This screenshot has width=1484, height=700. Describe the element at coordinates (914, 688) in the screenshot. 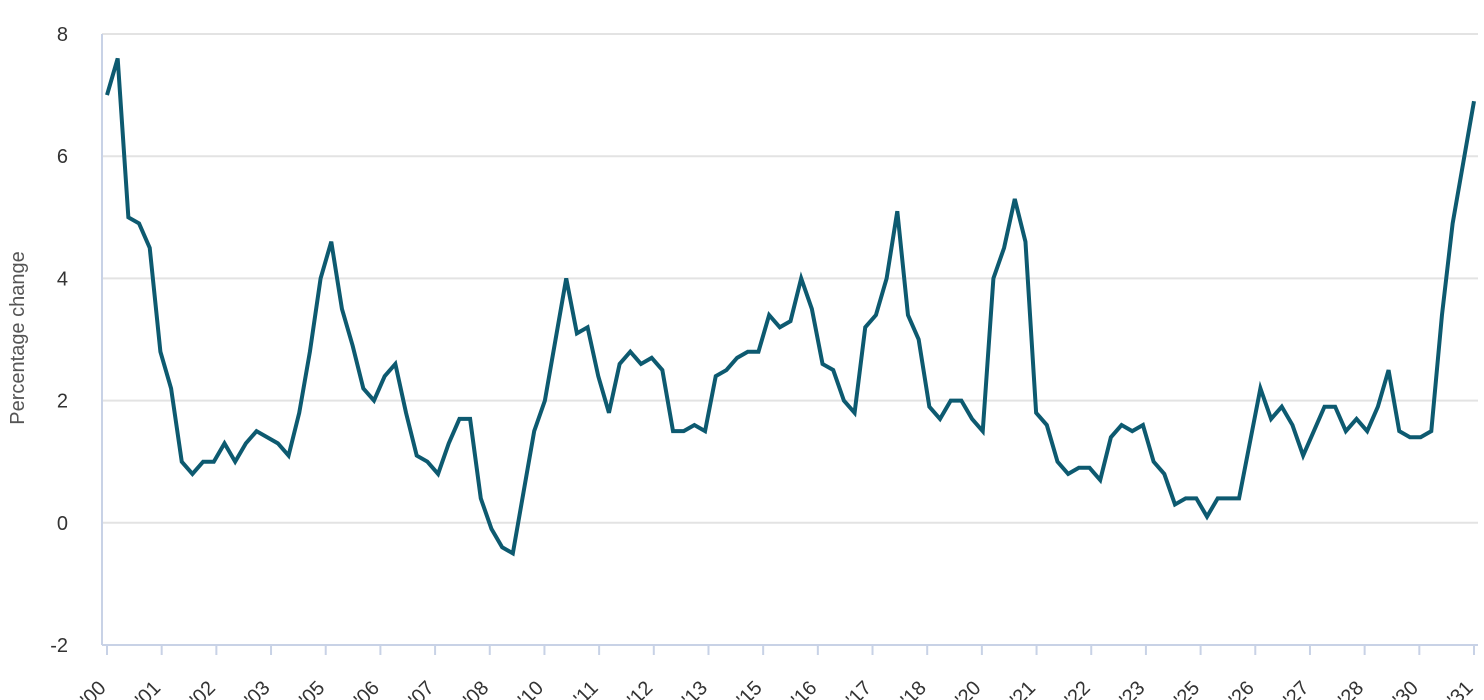

I see `x-tick-label: '18` at that location.